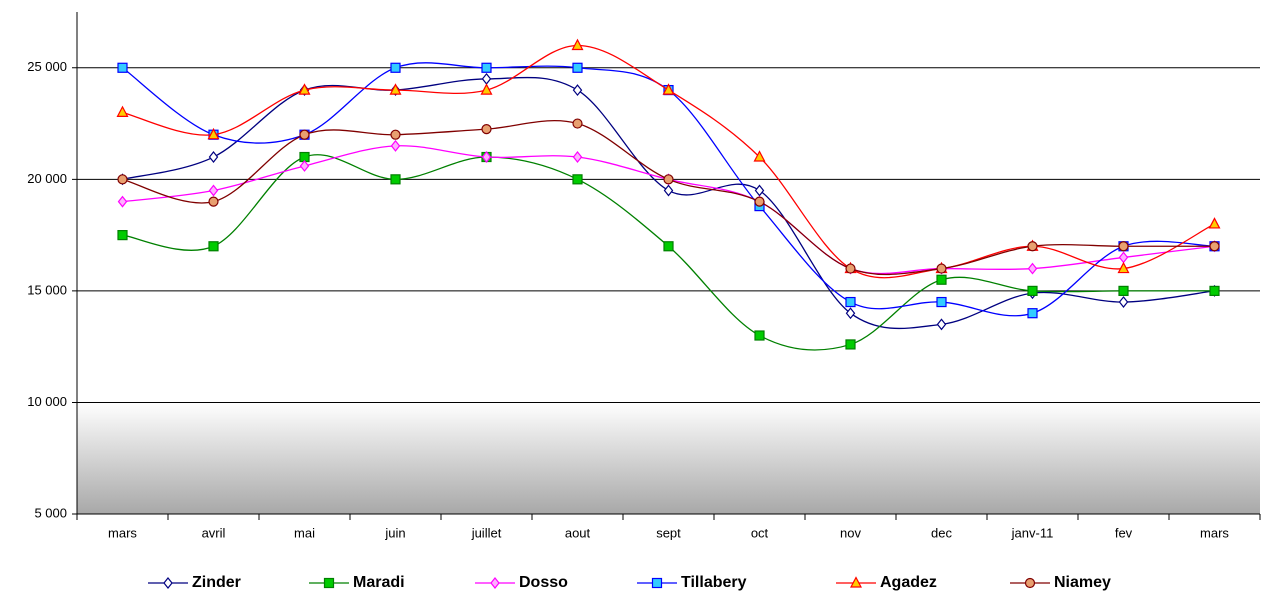 The height and width of the screenshot is (594, 1266). Describe the element at coordinates (47, 401) in the screenshot. I see `y-tick-label: 10 000` at that location.